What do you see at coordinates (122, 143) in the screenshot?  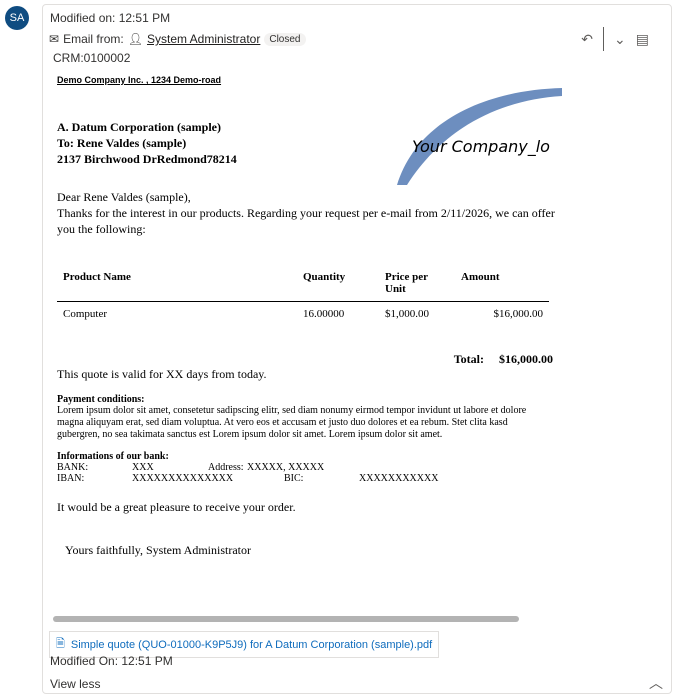 I see `recipient-line: To: Rene Valdes (sample)` at bounding box center [122, 143].